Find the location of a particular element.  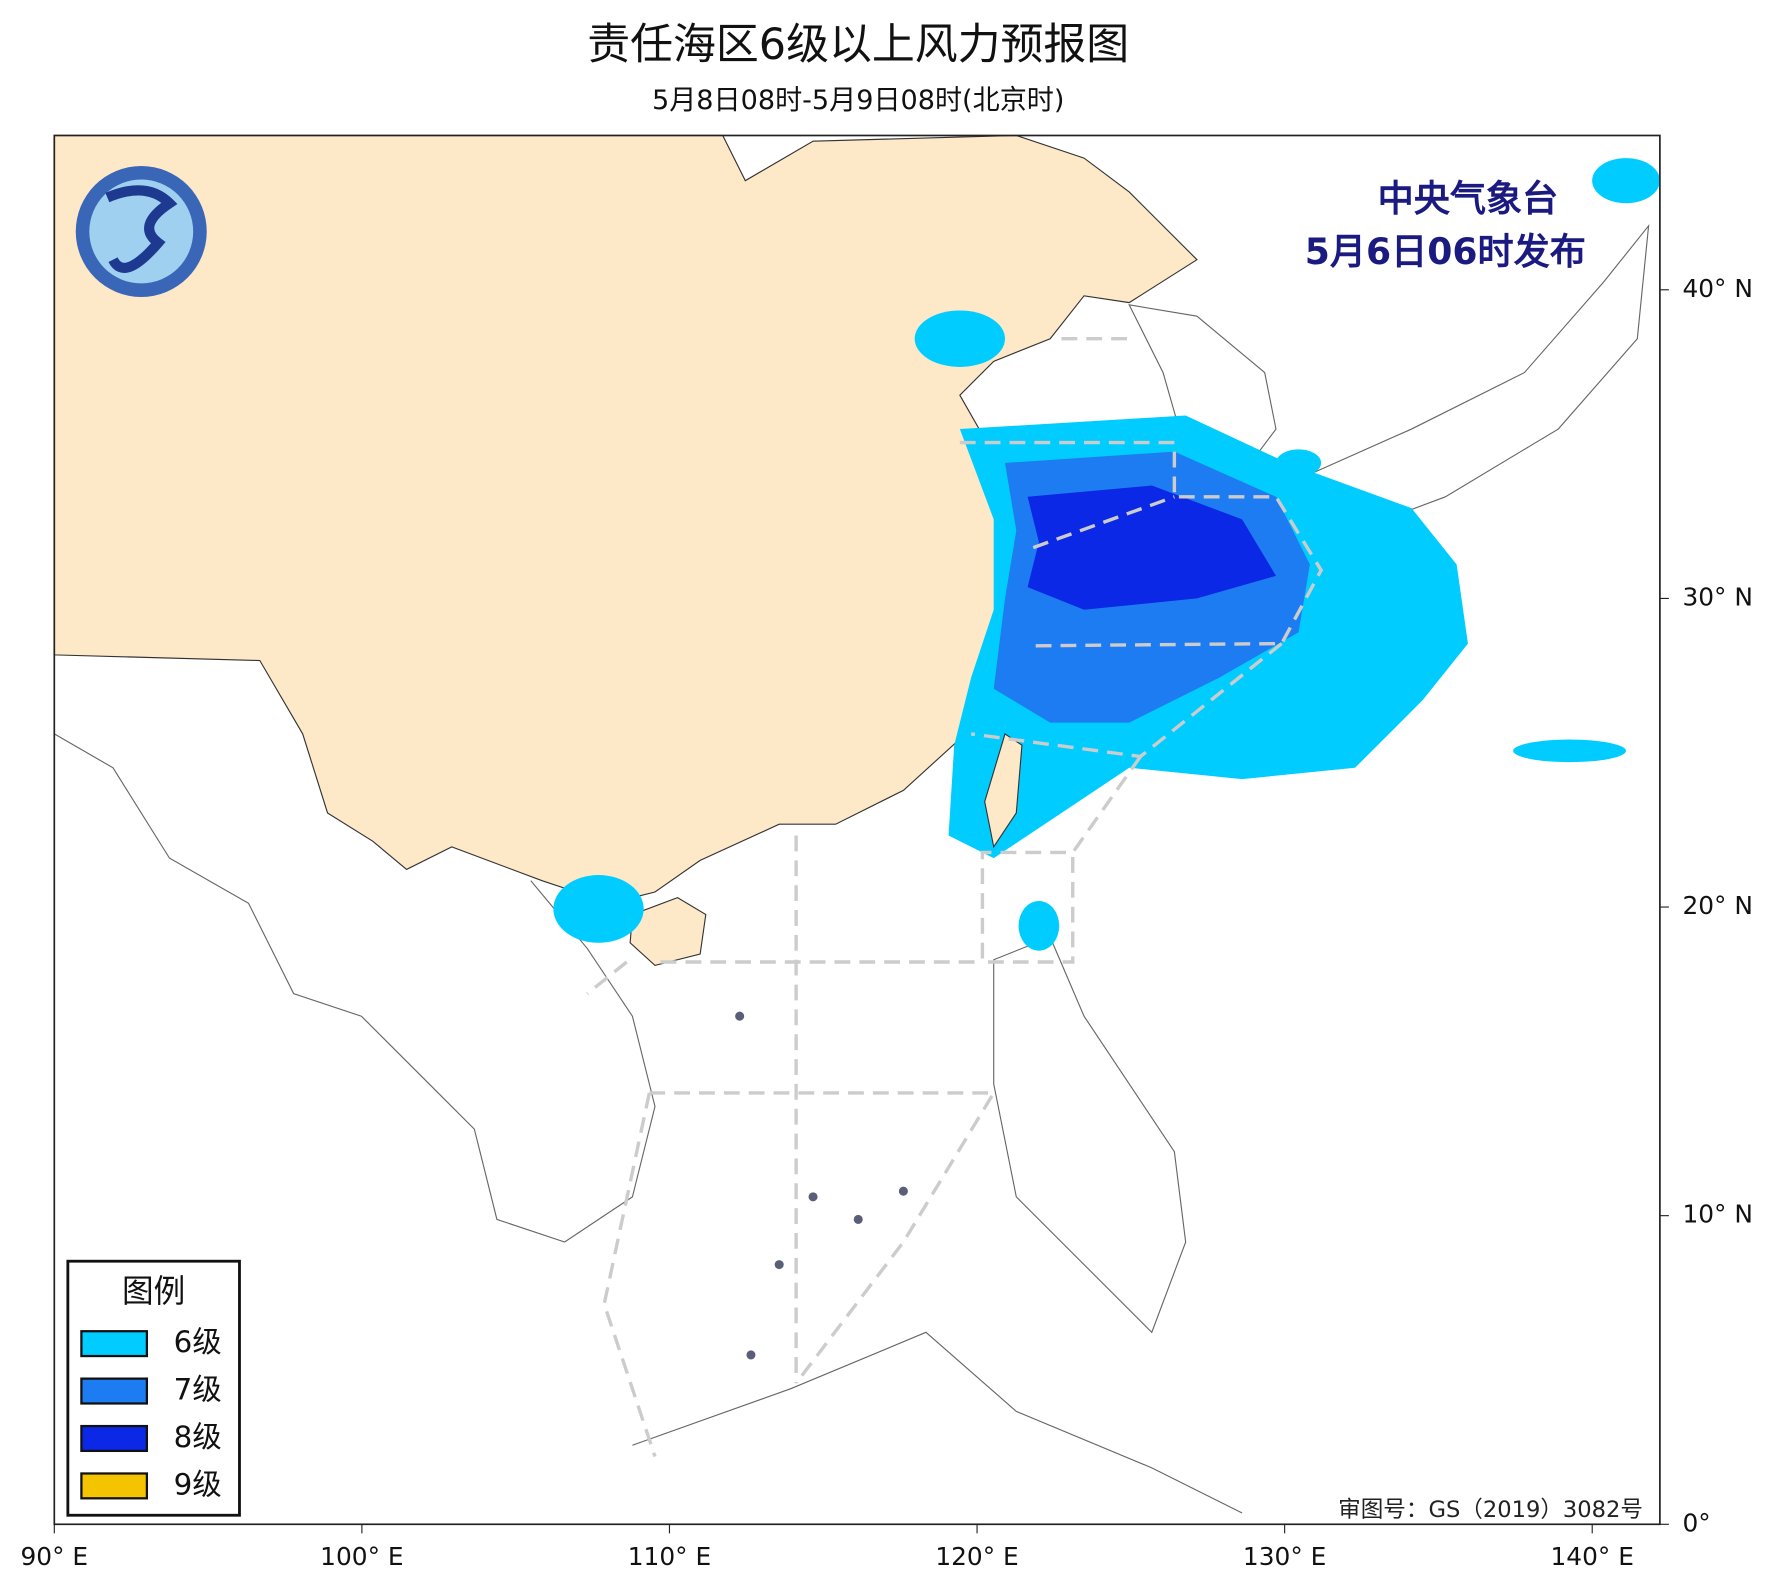

subtitle: 5月8日08时-5月9日08时(北京时) is located at coordinates (858, 100).